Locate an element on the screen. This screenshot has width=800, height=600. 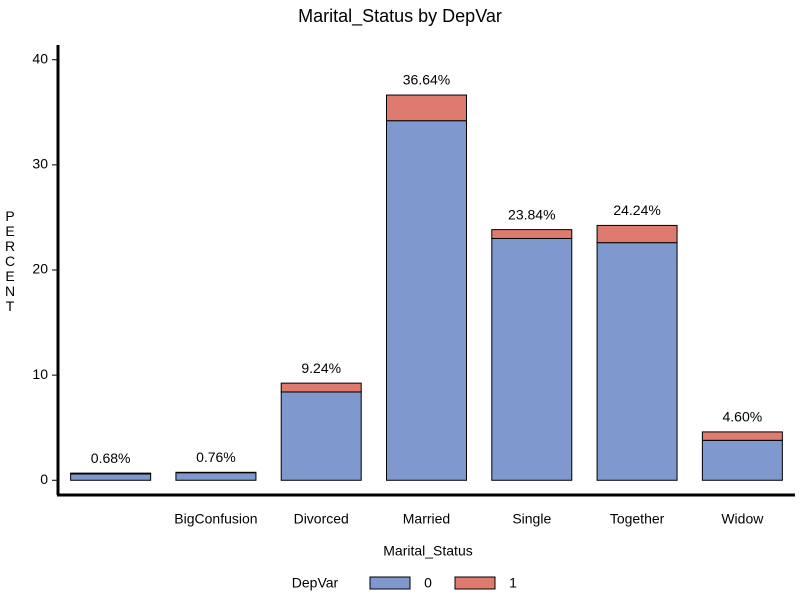
legend-title: DepVar is located at coordinates (315, 583).